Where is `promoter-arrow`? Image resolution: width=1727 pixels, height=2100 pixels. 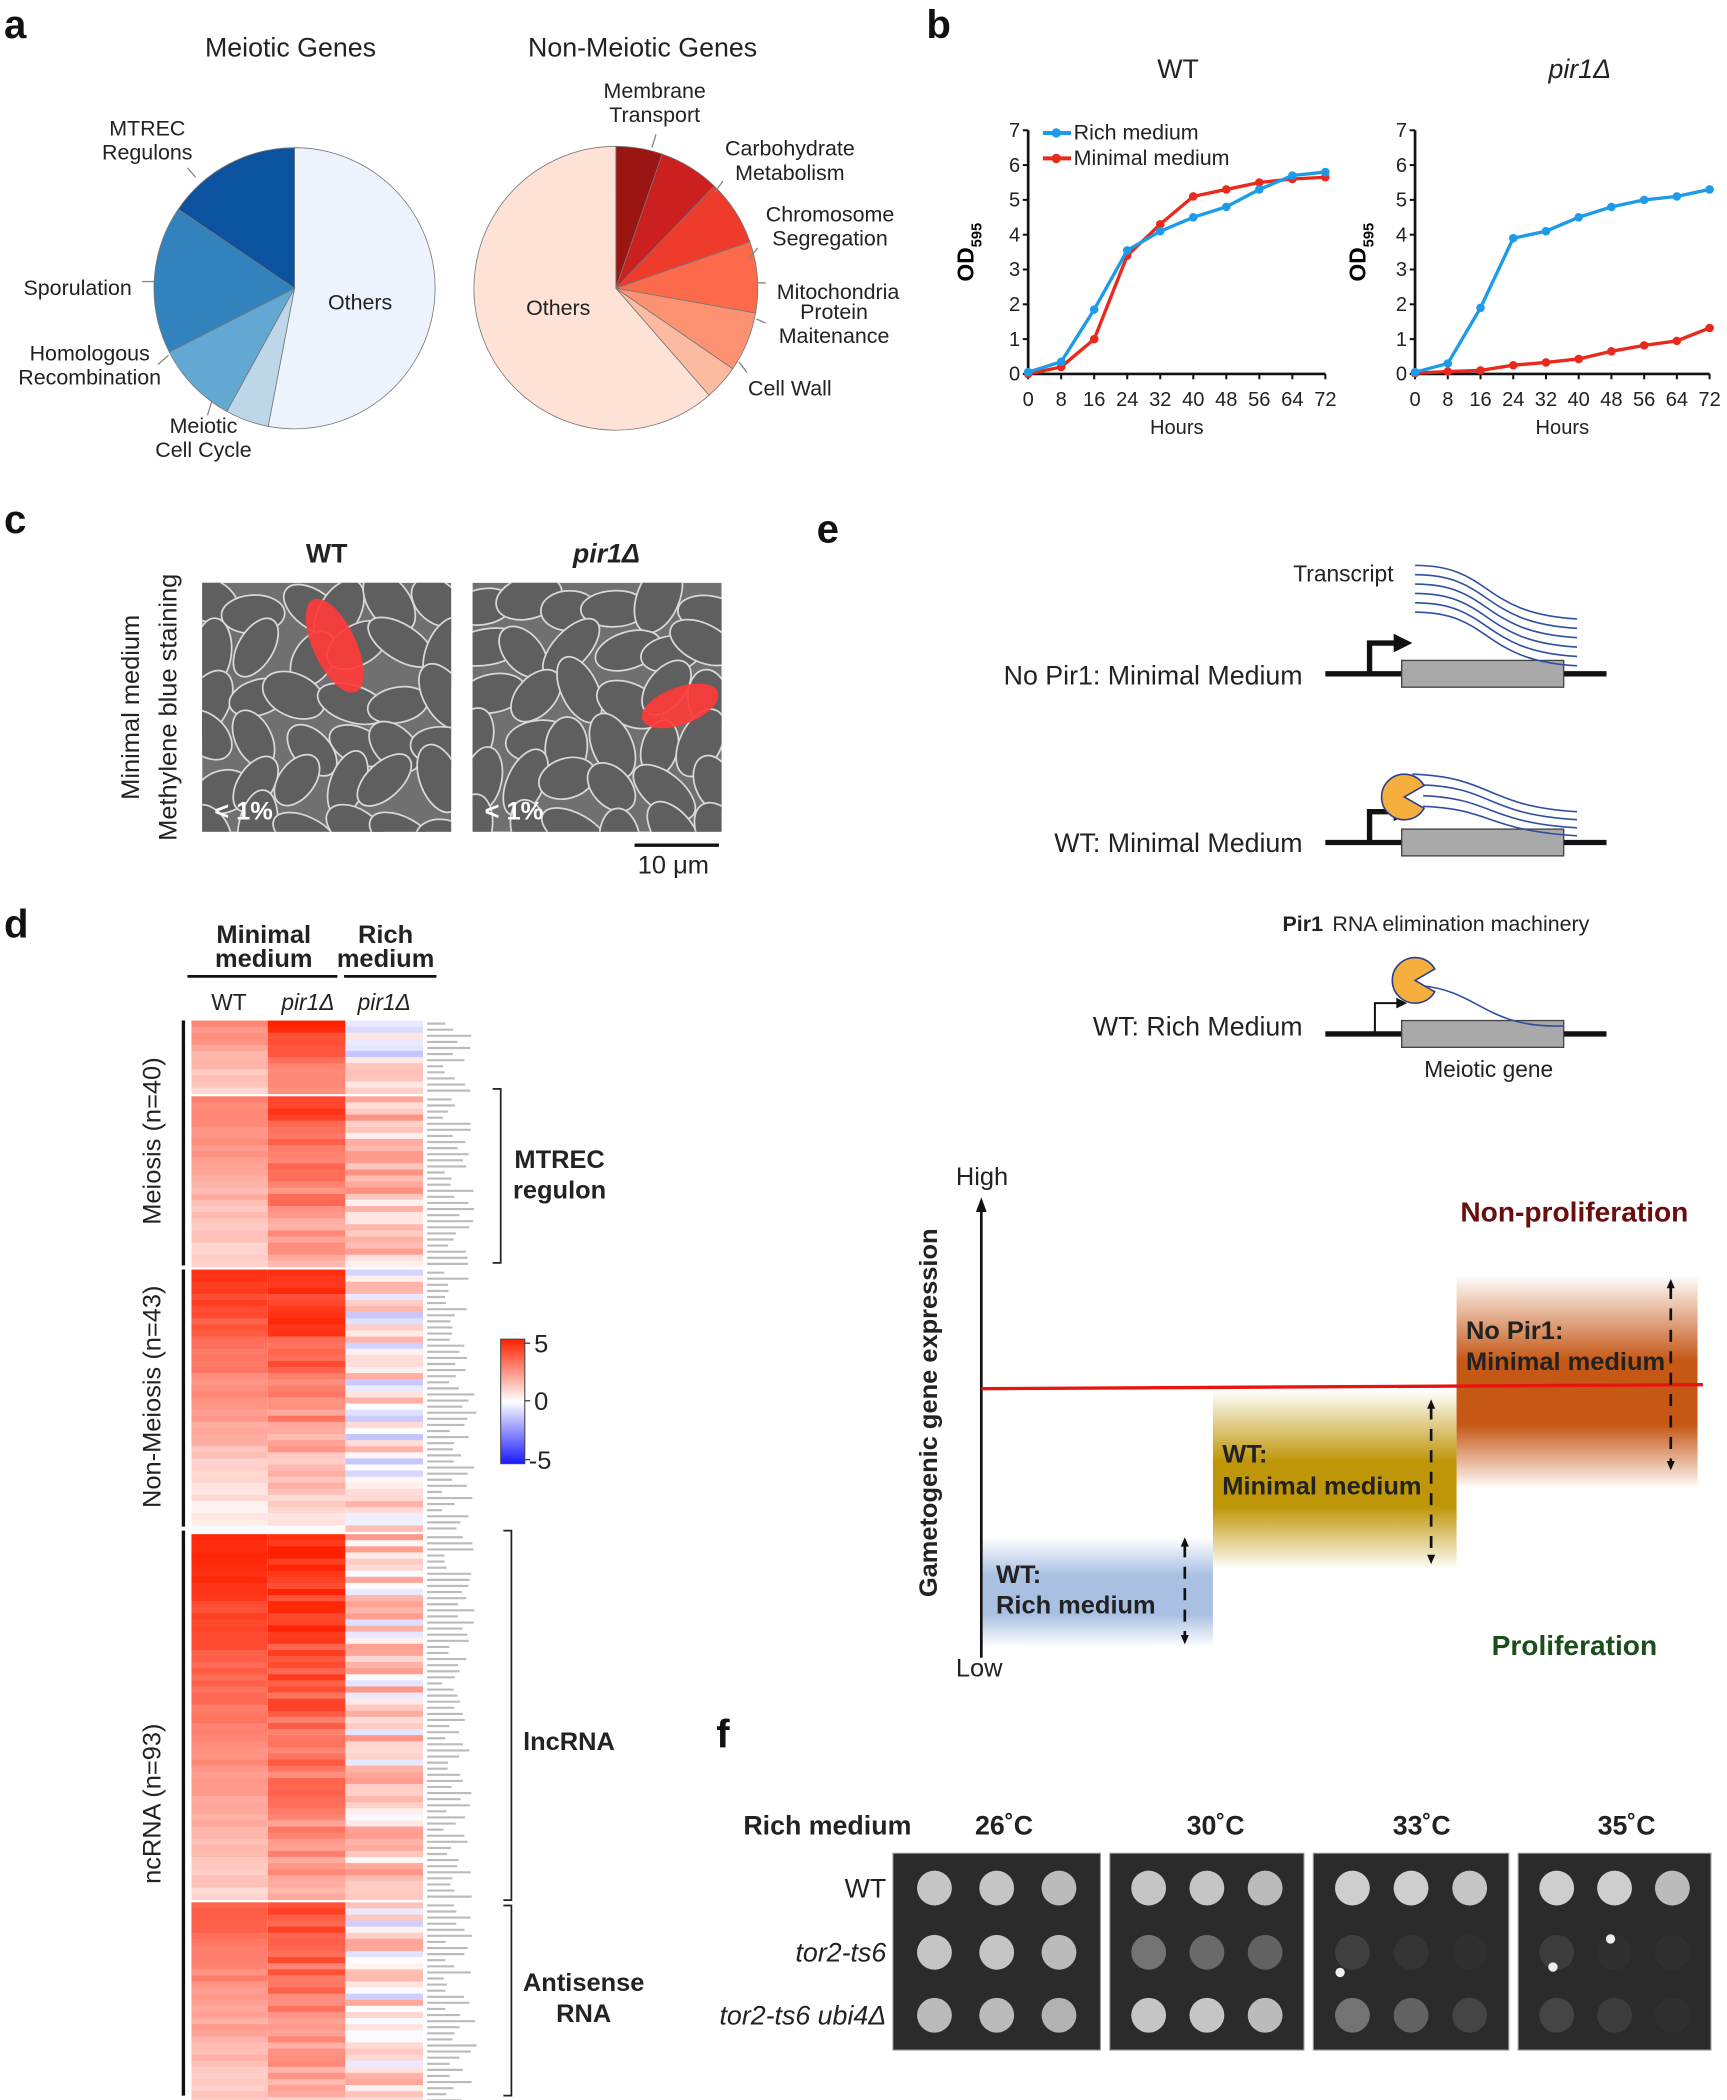 promoter-arrow is located at coordinates (1387, 1018).